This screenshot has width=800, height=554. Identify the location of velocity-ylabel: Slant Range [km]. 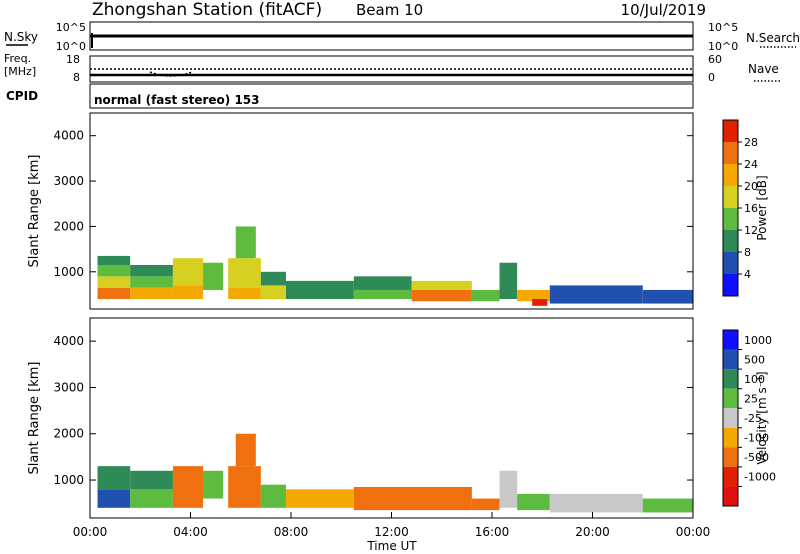
(34, 418).